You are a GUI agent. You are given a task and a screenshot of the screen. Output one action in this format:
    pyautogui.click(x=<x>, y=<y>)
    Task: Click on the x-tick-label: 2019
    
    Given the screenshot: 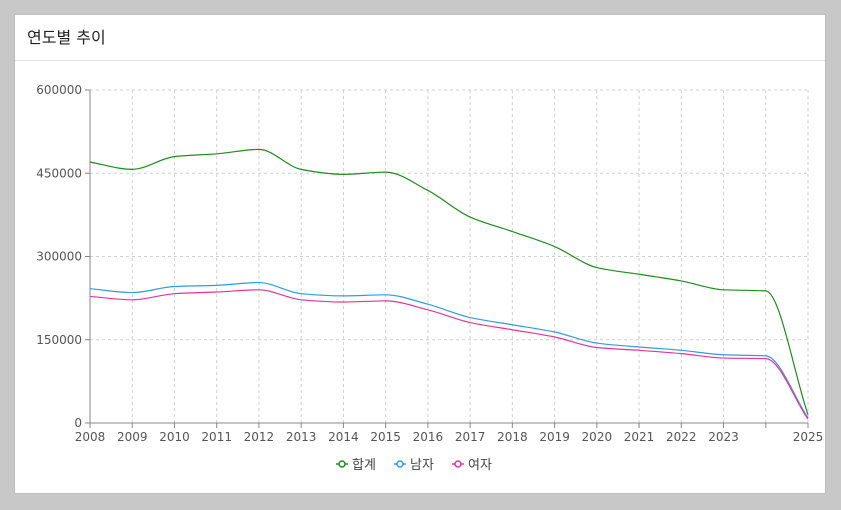 What is the action you would take?
    pyautogui.click(x=554, y=437)
    